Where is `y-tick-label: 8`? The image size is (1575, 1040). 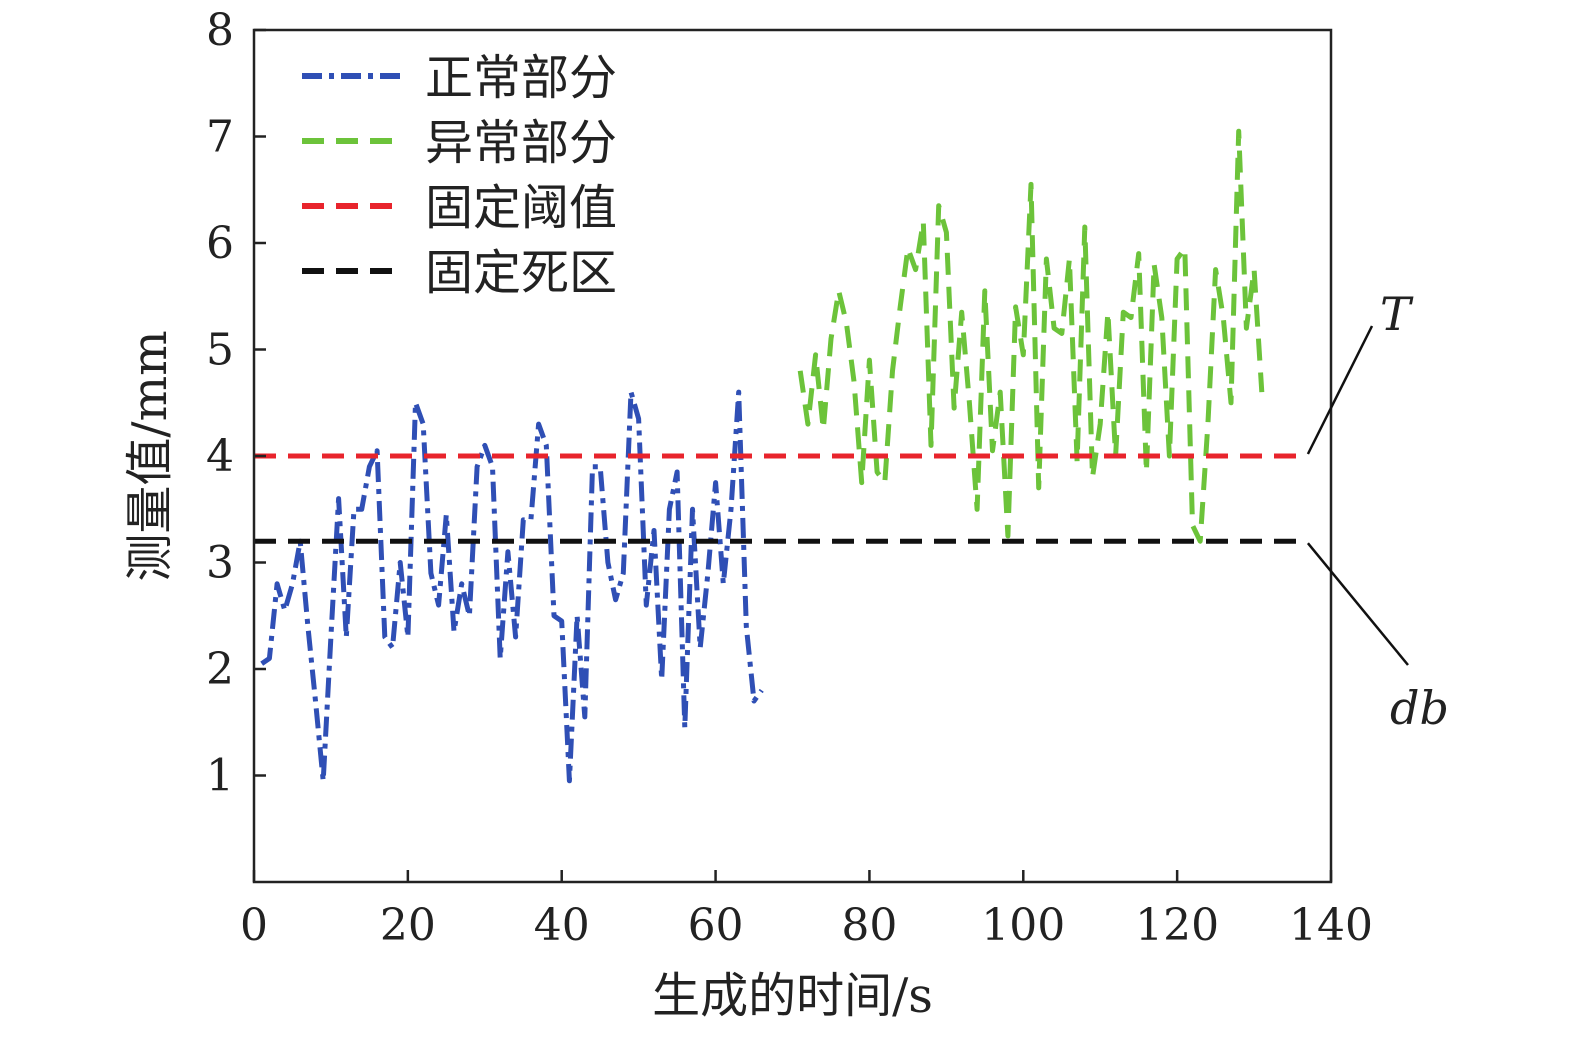
y-tick-label: 8 is located at coordinates (220, 30).